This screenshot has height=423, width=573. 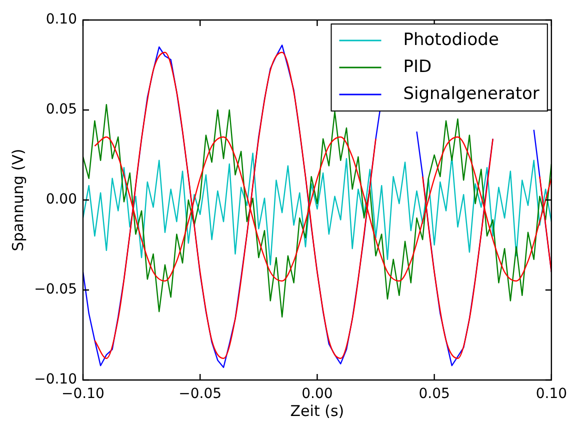 What do you see at coordinates (317, 411) in the screenshot?
I see `x-axis-title: Zeit (s)` at bounding box center [317, 411].